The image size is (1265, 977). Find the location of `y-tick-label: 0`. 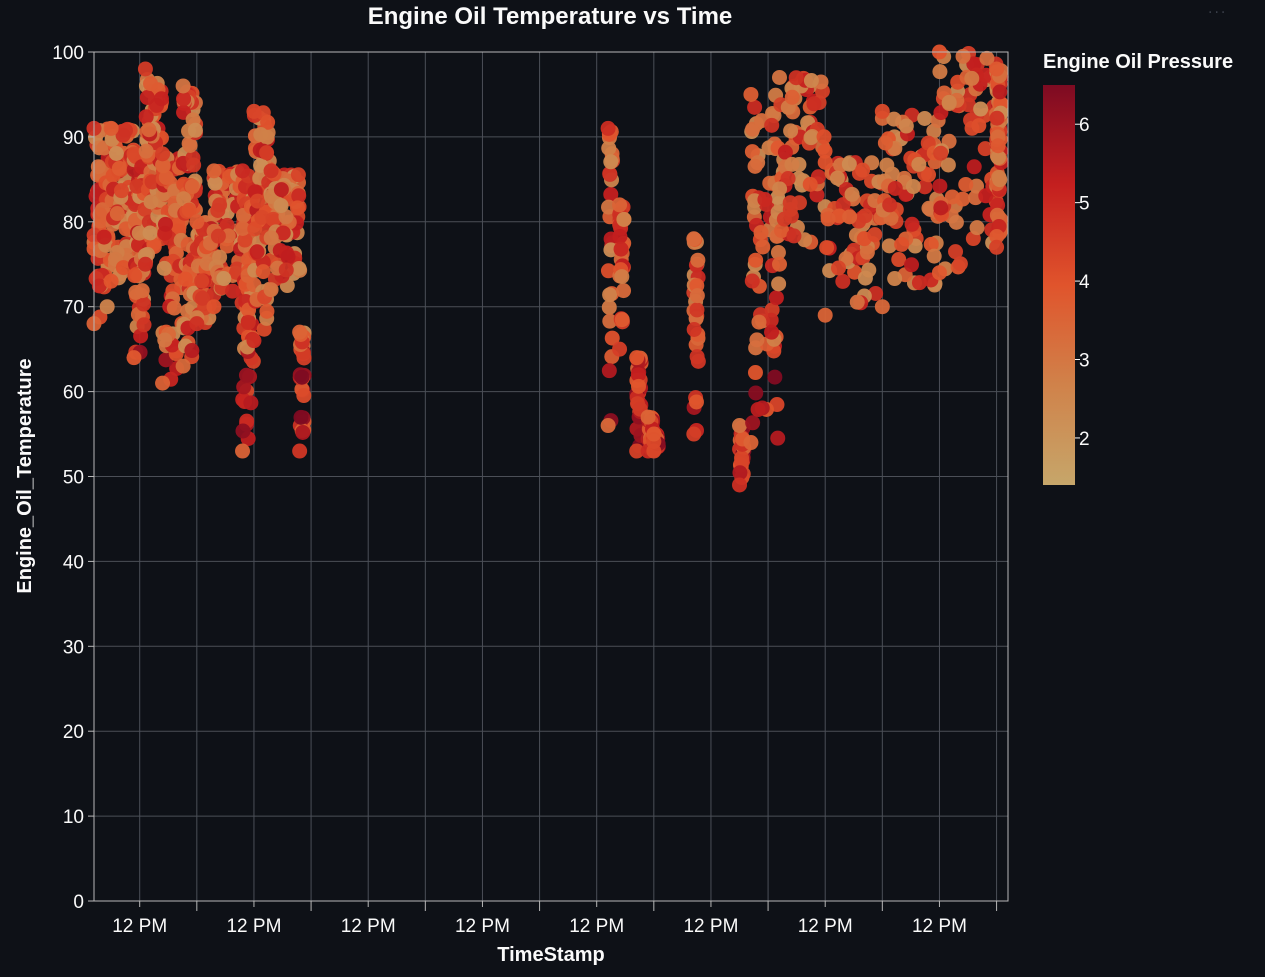

y-tick-label: 0 is located at coordinates (78, 902).